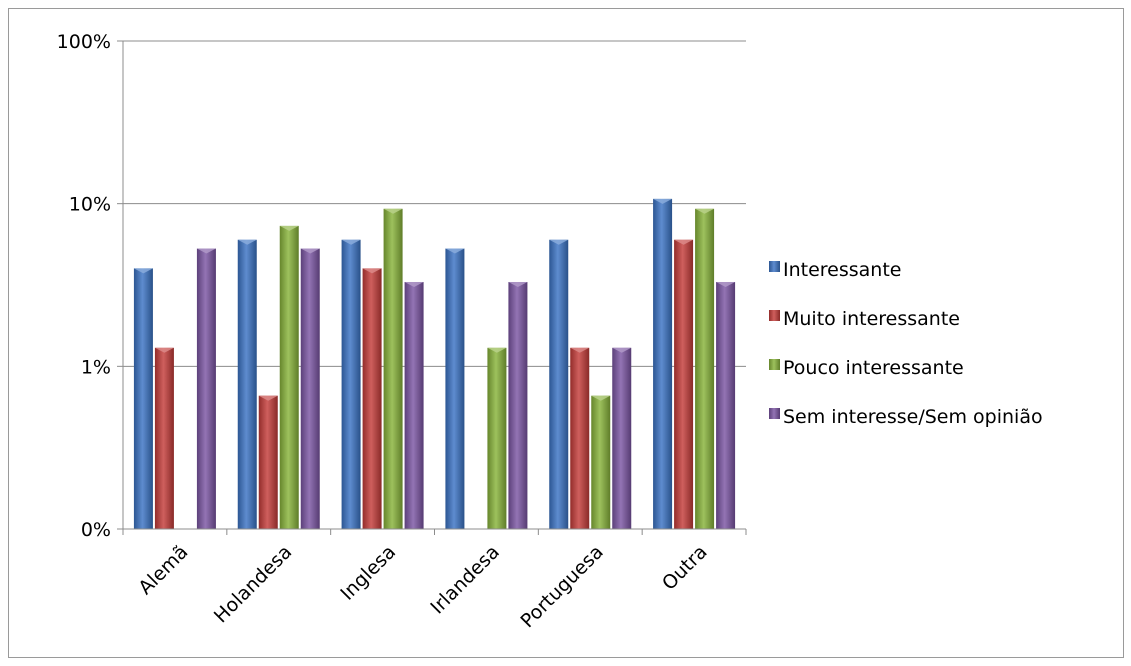  I want to click on bar-pouco-interessante-irlandesa, so click(497, 438).